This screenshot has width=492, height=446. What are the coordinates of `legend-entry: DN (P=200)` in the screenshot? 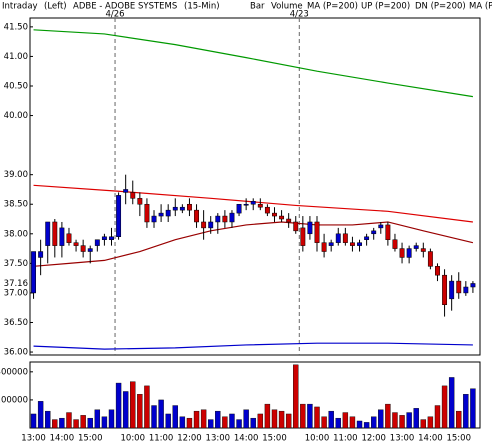 It's located at (440, 7).